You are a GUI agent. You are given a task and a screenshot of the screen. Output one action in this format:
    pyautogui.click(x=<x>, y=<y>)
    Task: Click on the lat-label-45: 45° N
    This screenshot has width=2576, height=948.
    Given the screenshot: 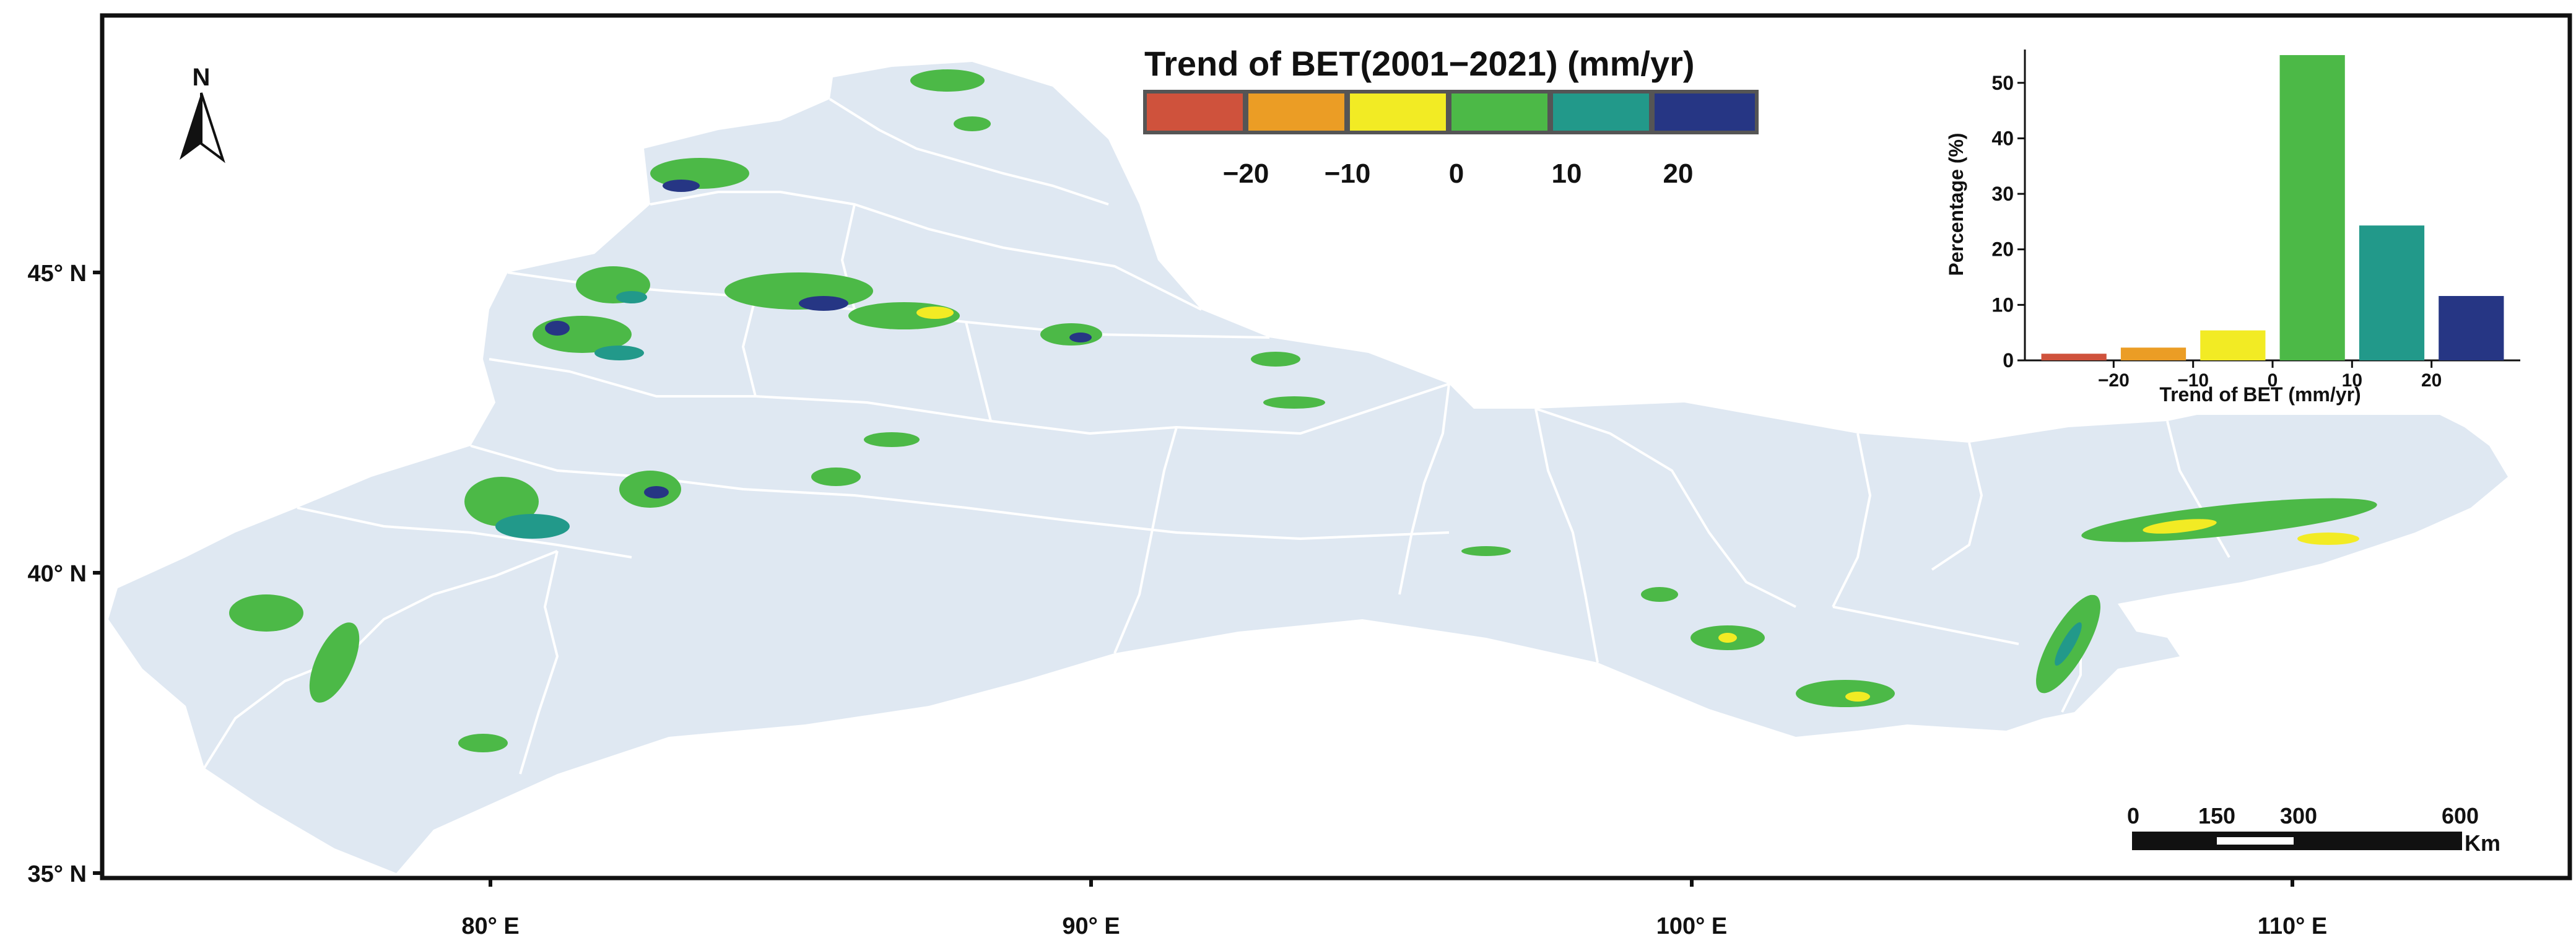 What is the action you would take?
    pyautogui.click(x=57, y=274)
    